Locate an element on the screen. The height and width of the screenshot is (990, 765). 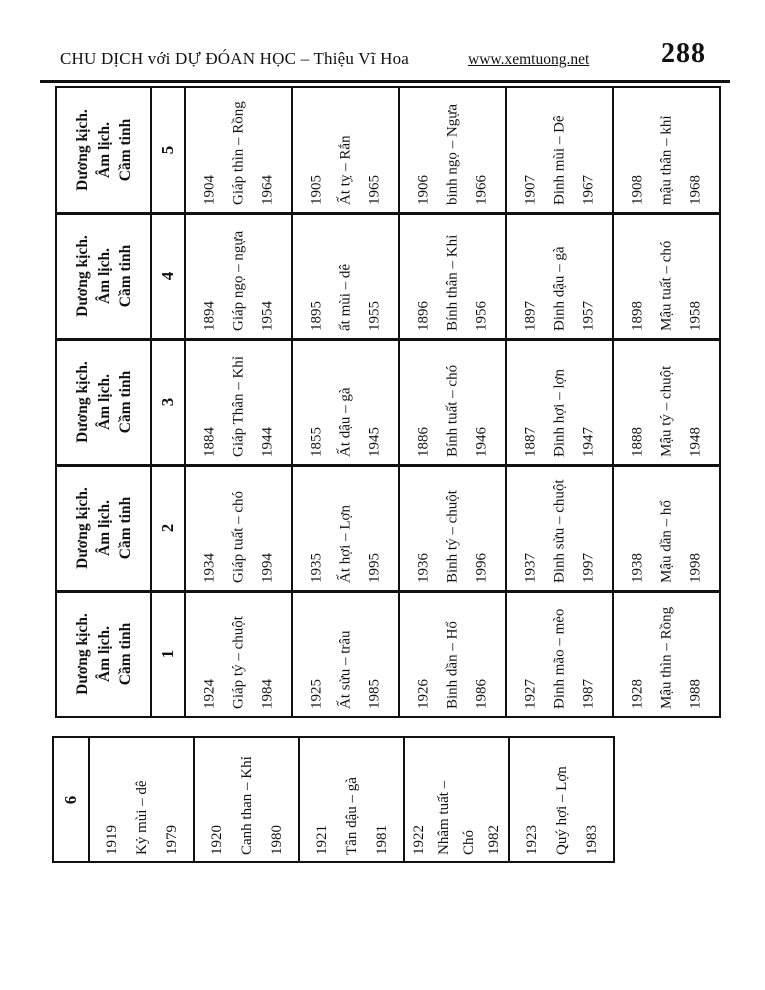
year-cell: 1937 Đinh sửu – chuột 1997 is located at coordinates (559, 527).